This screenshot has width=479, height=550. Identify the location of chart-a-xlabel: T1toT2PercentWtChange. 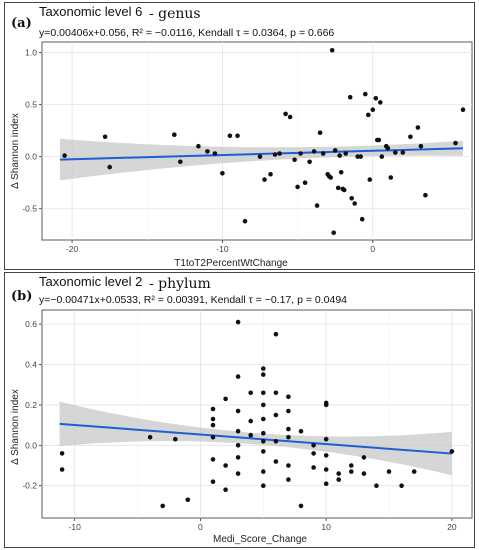
(231, 263).